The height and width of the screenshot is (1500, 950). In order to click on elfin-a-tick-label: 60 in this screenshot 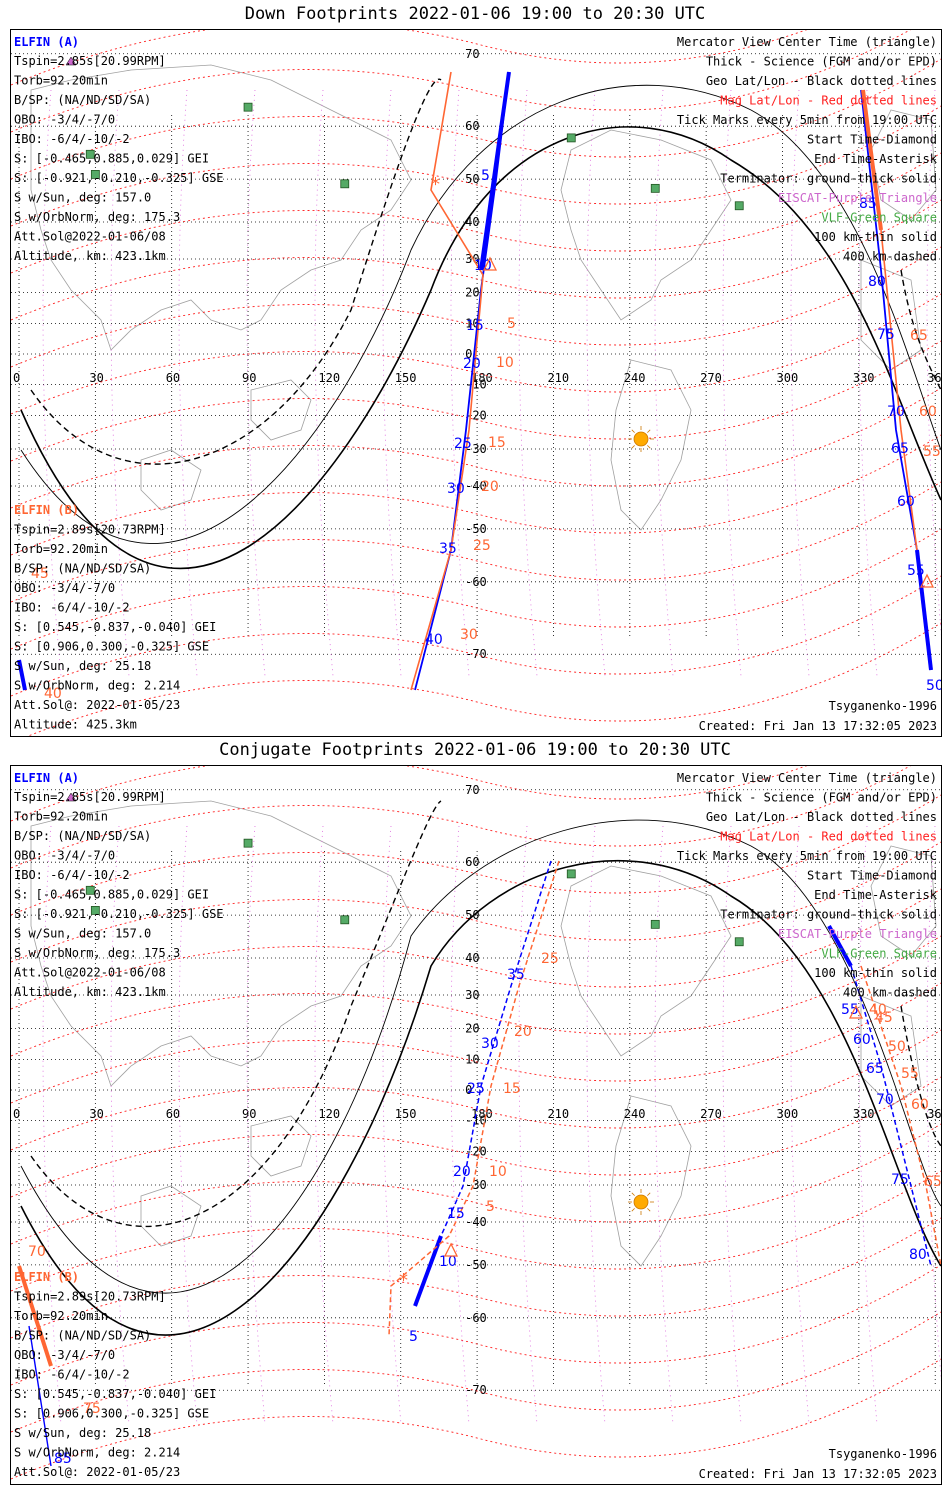, I will do `click(906, 502)`.